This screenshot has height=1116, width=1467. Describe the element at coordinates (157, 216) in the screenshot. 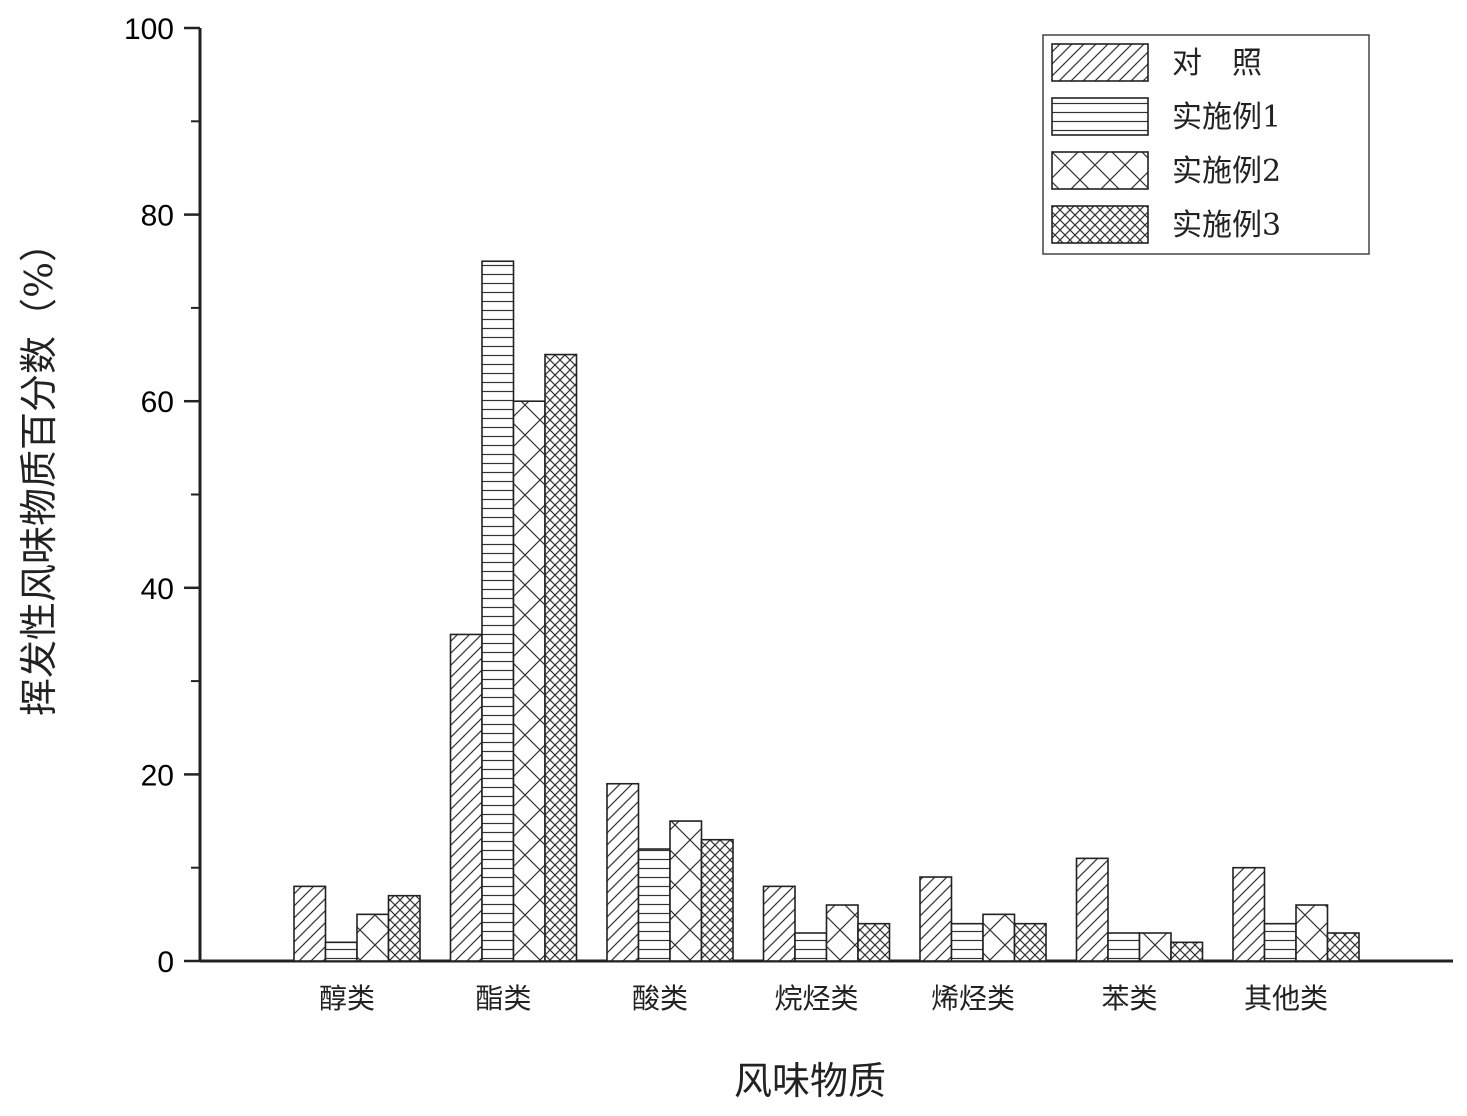

I see `y-tick-label: 80` at that location.